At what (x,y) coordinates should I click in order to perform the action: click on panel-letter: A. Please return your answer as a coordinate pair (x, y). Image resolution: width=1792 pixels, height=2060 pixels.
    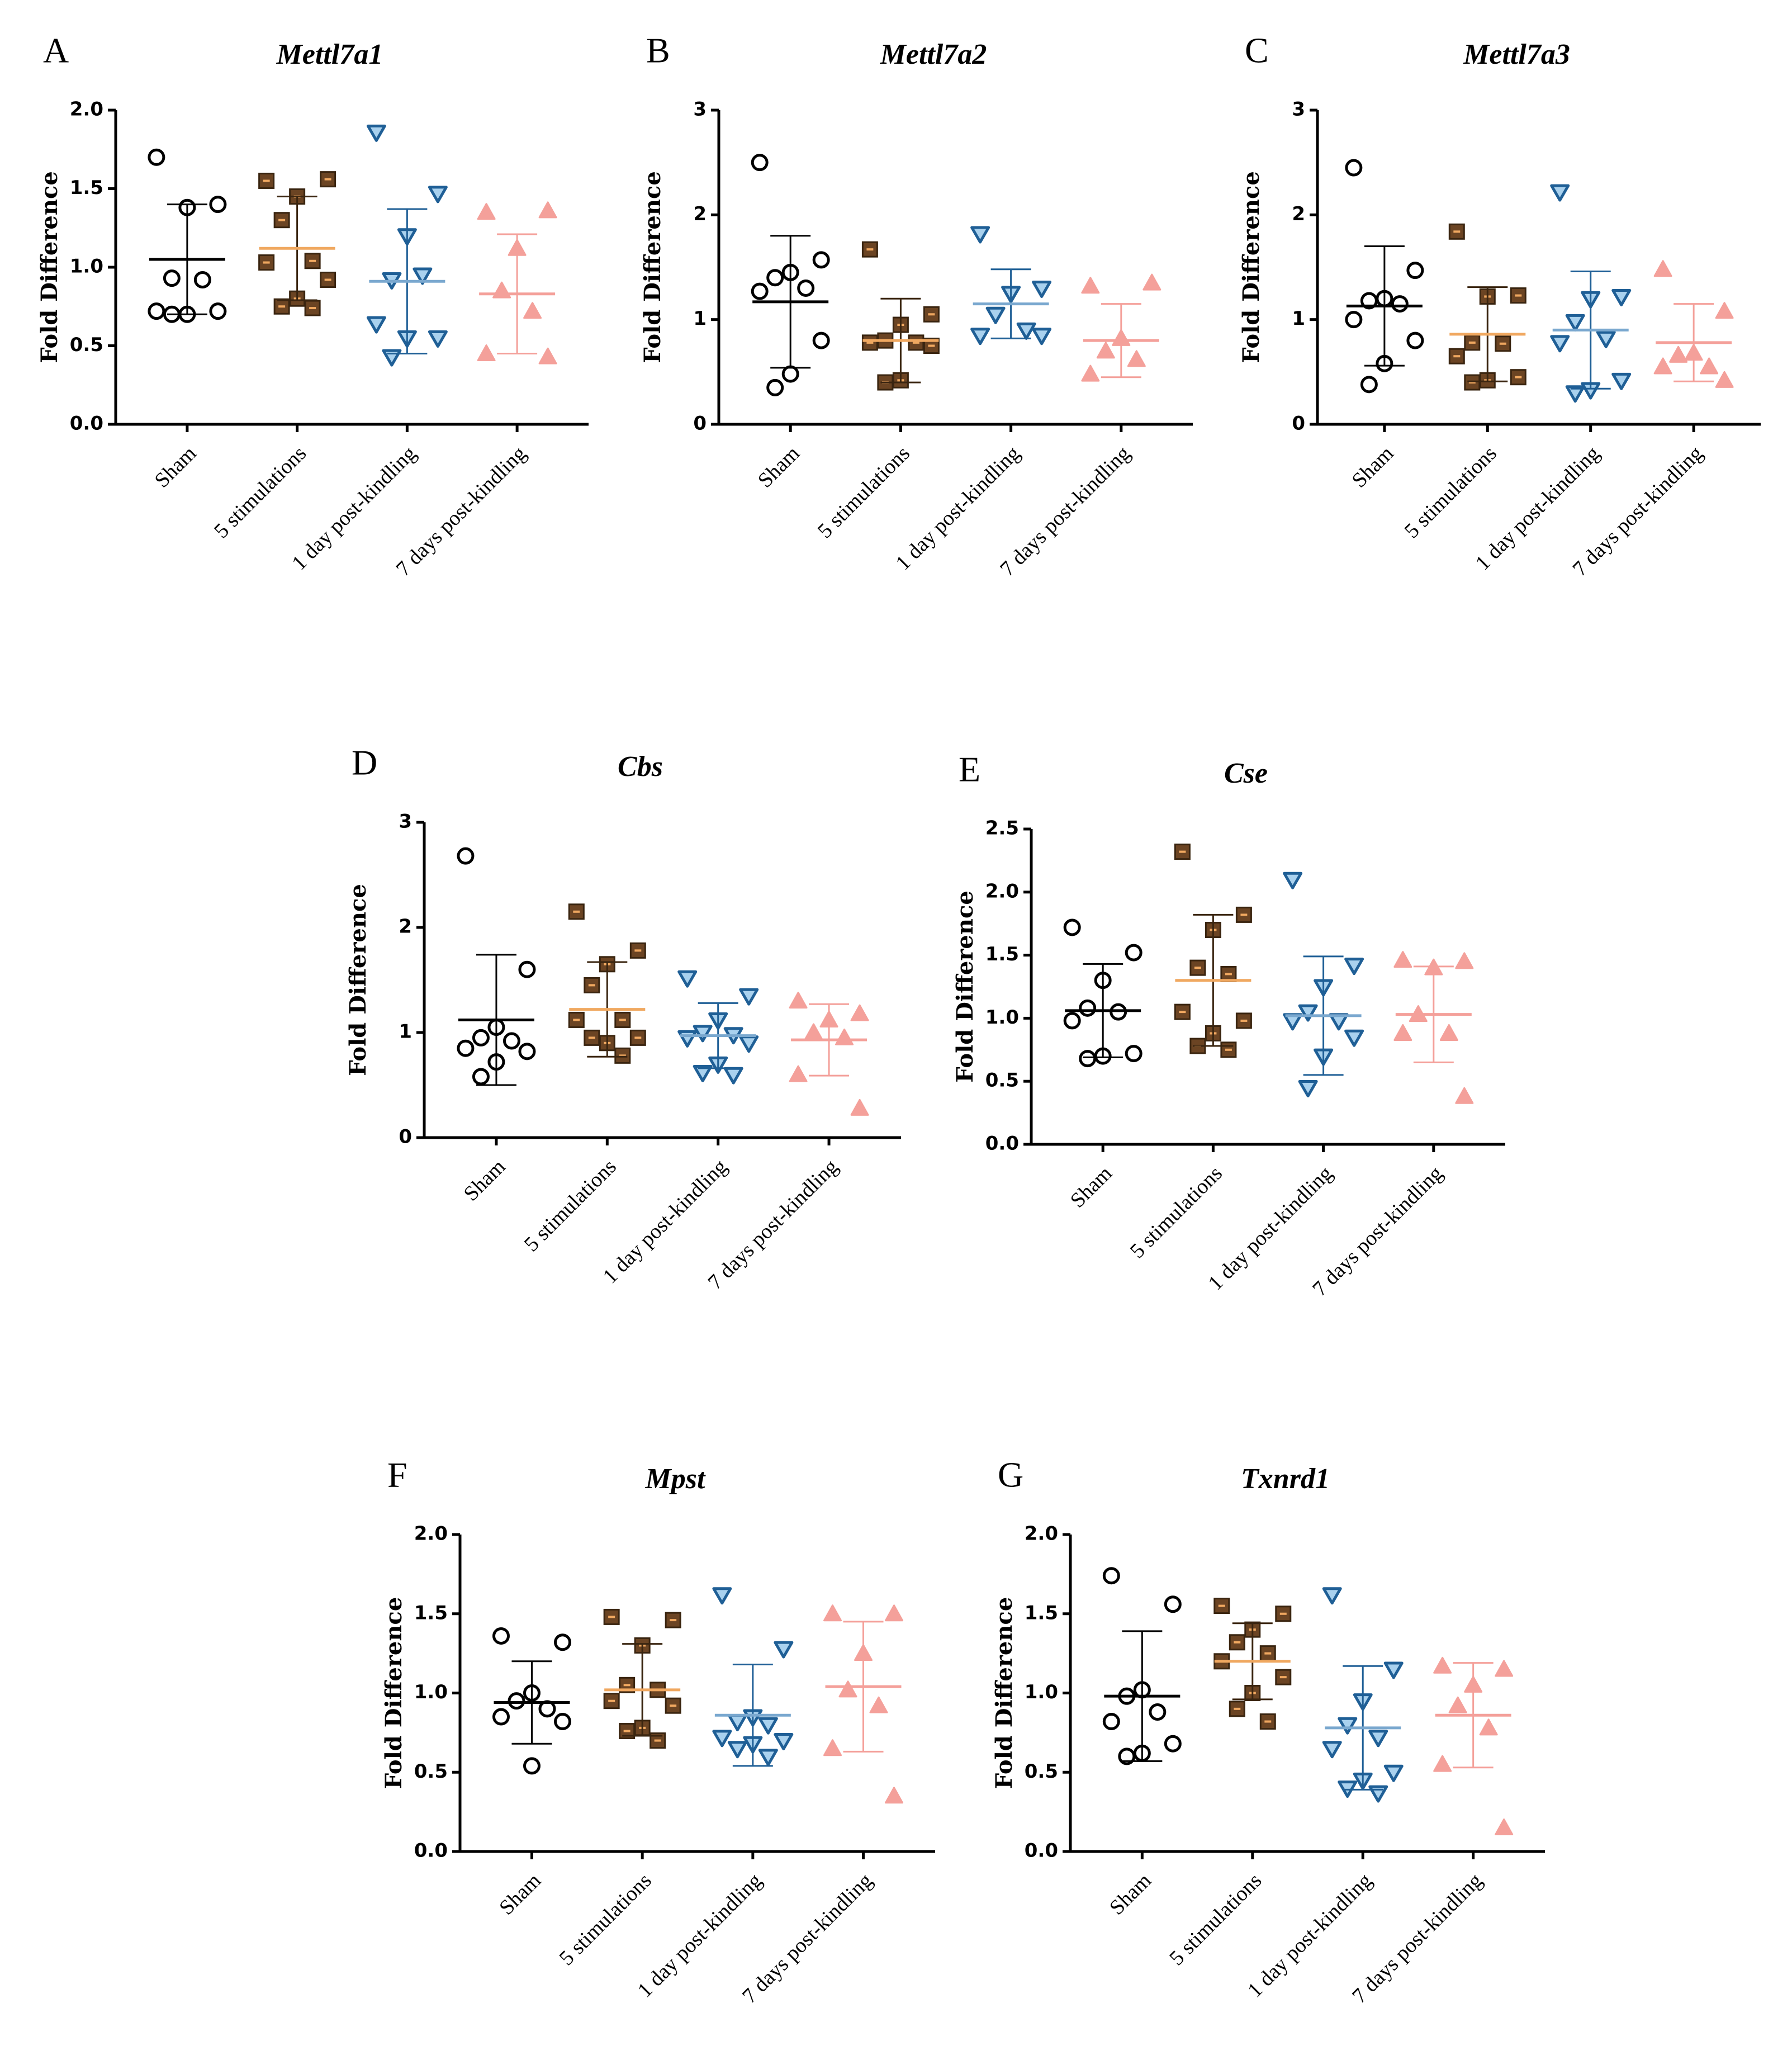
    Looking at the image, I should click on (56, 50).